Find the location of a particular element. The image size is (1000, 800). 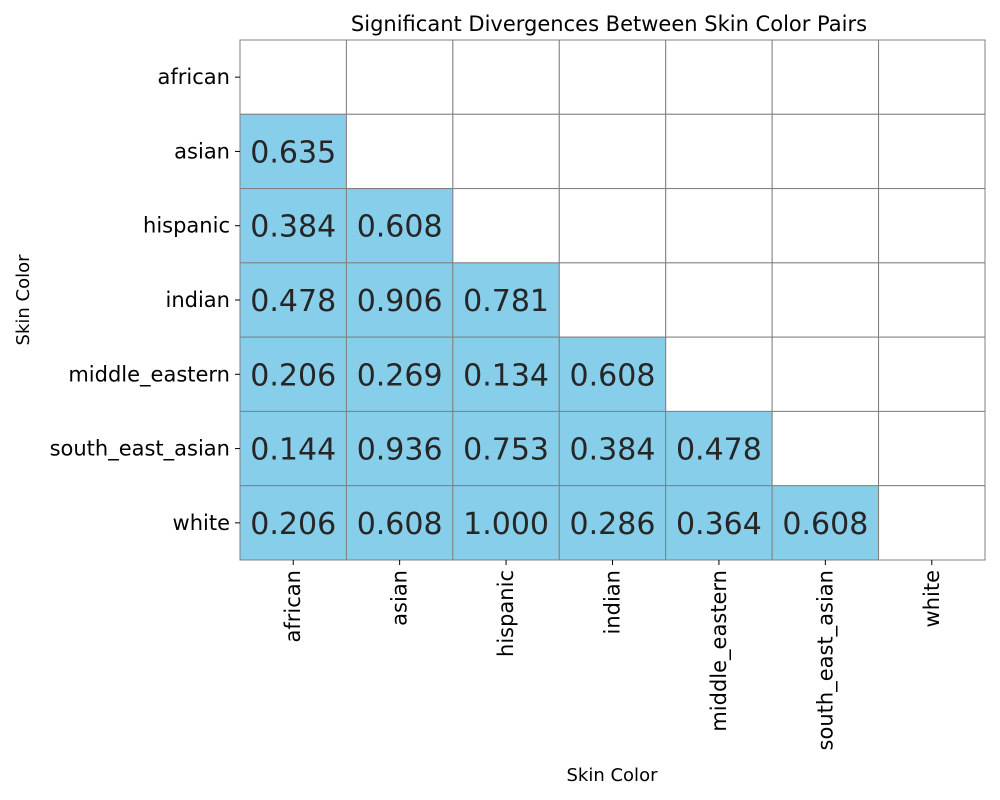

y-tick-label: indian is located at coordinates (198, 300).